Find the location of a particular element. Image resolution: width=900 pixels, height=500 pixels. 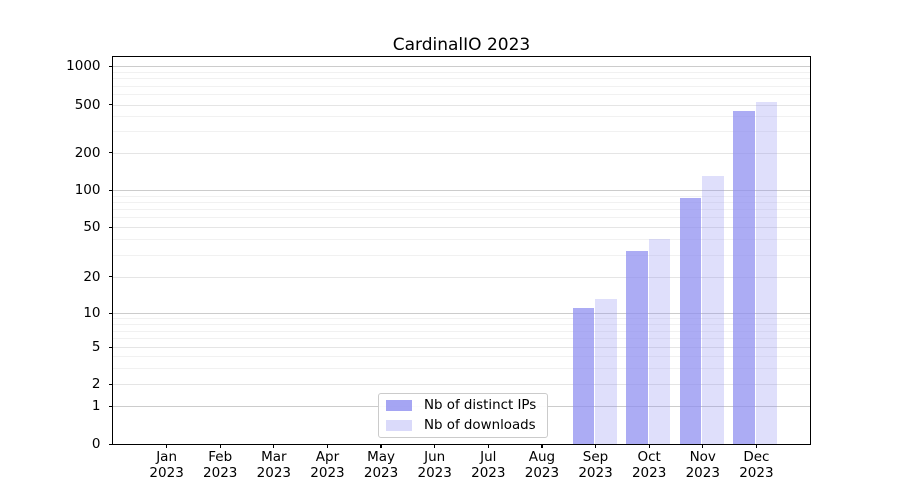

x-tick-label-oct-2023: Oct 2023 is located at coordinates (649, 465).